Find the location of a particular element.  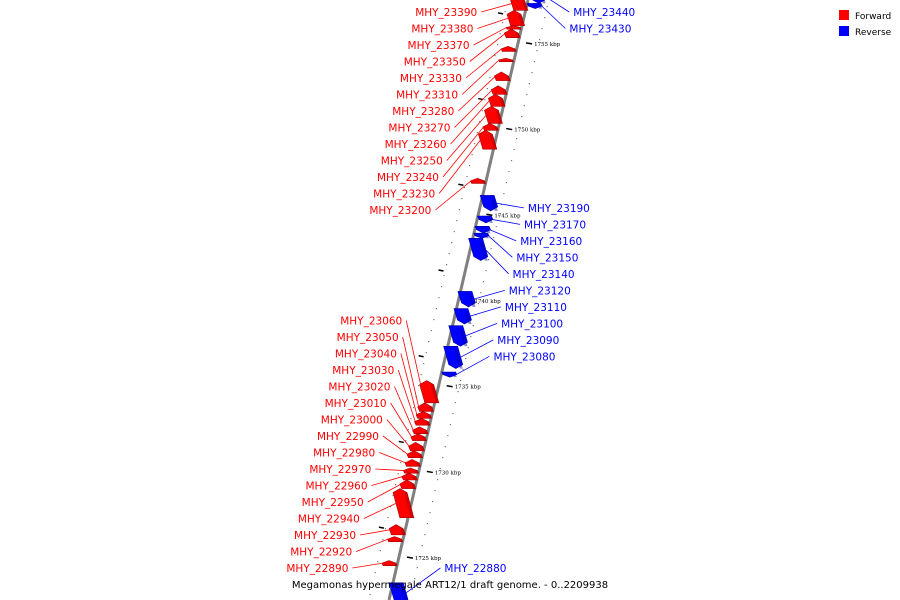

gene-label-mhy_23260: MHY_23260 is located at coordinates (416, 145).